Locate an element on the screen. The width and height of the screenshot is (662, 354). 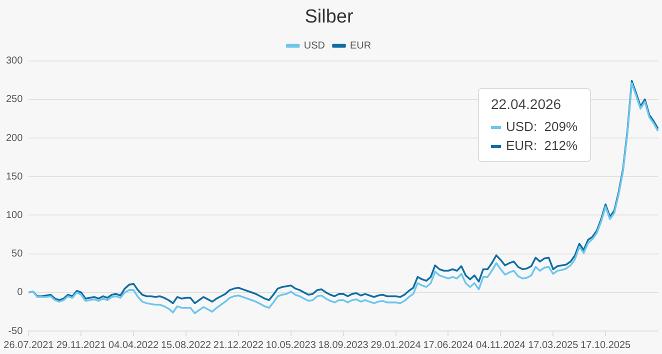
y-tick-label: 150 is located at coordinates (15, 176).